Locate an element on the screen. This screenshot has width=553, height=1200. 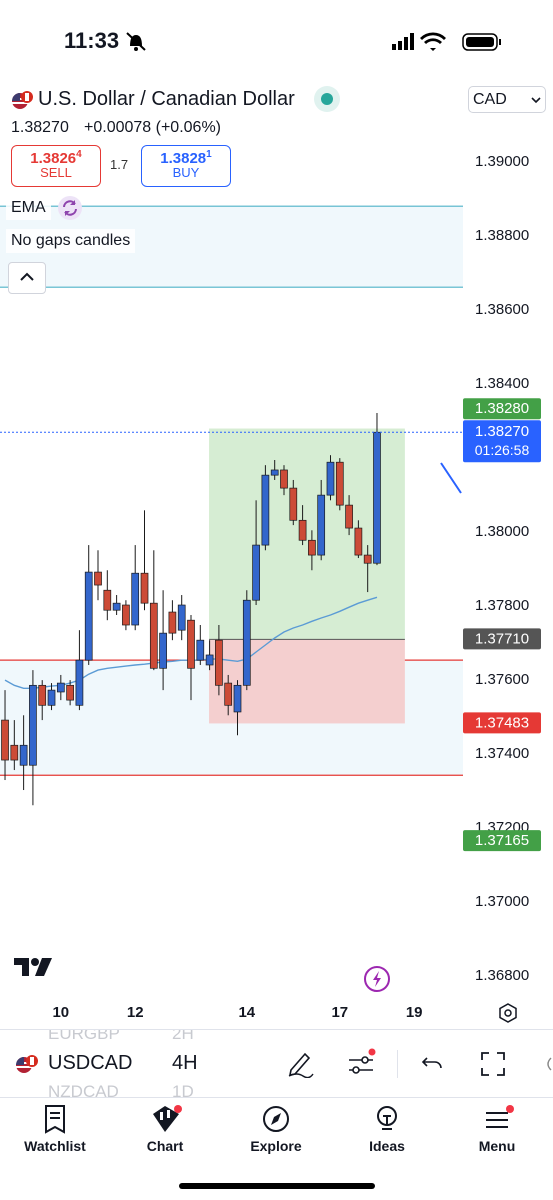
tab-label: Ideas is located at coordinates (387, 1146).